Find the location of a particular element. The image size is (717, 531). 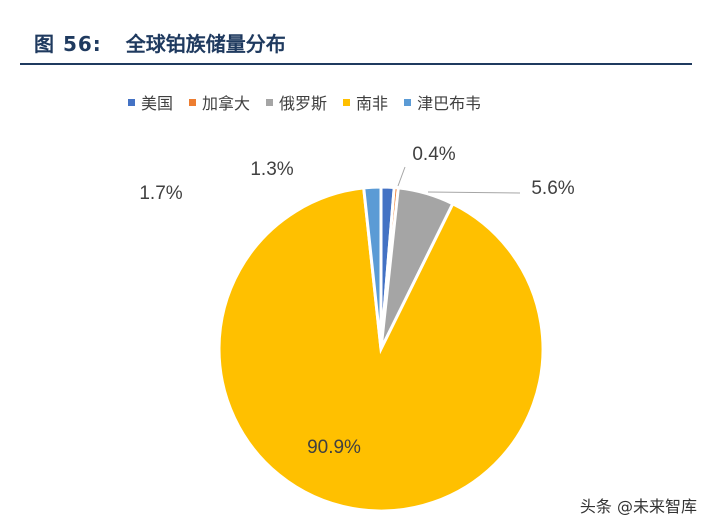

legend-item-south-africa: 南非 is located at coordinates (365, 102).